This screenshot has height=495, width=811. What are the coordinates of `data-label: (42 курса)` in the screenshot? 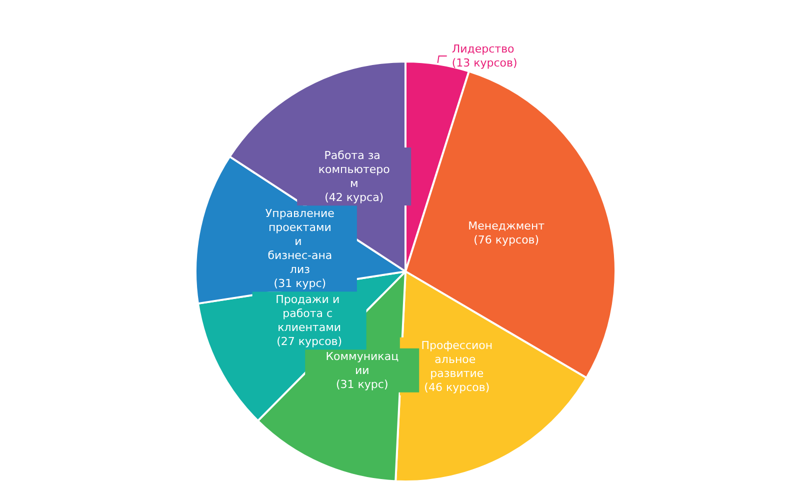 It's located at (354, 197).